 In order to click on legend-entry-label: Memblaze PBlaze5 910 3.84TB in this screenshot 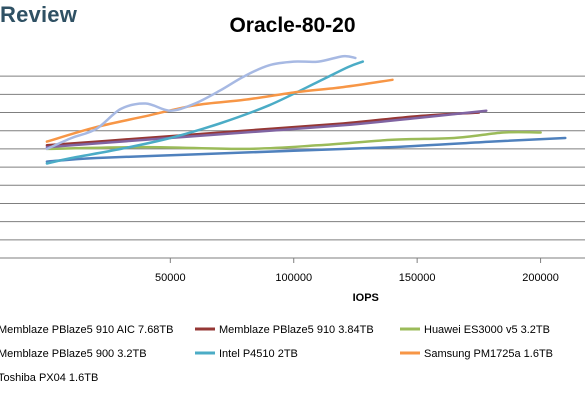, I will do `click(296, 330)`.